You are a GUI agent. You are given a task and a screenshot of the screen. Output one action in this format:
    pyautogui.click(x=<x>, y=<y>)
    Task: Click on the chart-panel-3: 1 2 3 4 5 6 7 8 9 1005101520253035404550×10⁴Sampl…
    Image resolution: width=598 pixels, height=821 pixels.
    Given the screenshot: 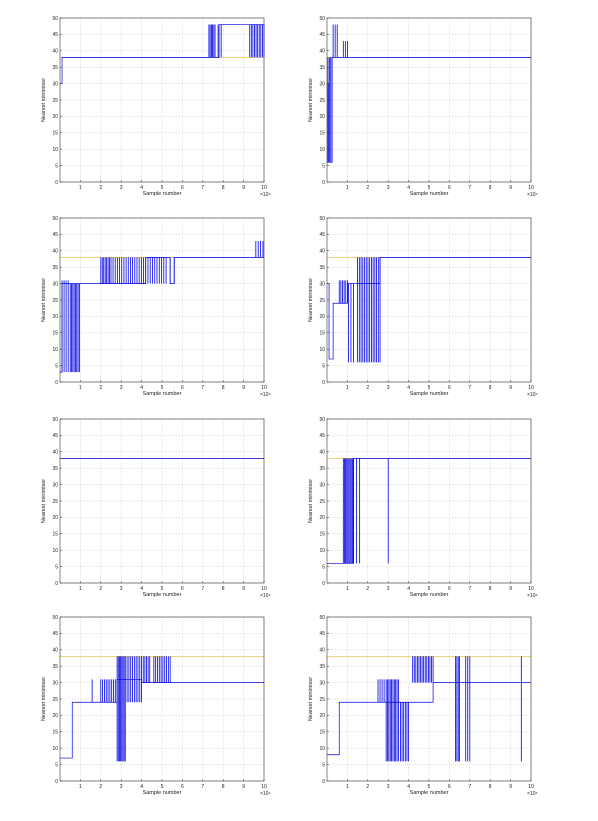 What is the action you would take?
    pyautogui.click(x=156, y=307)
    